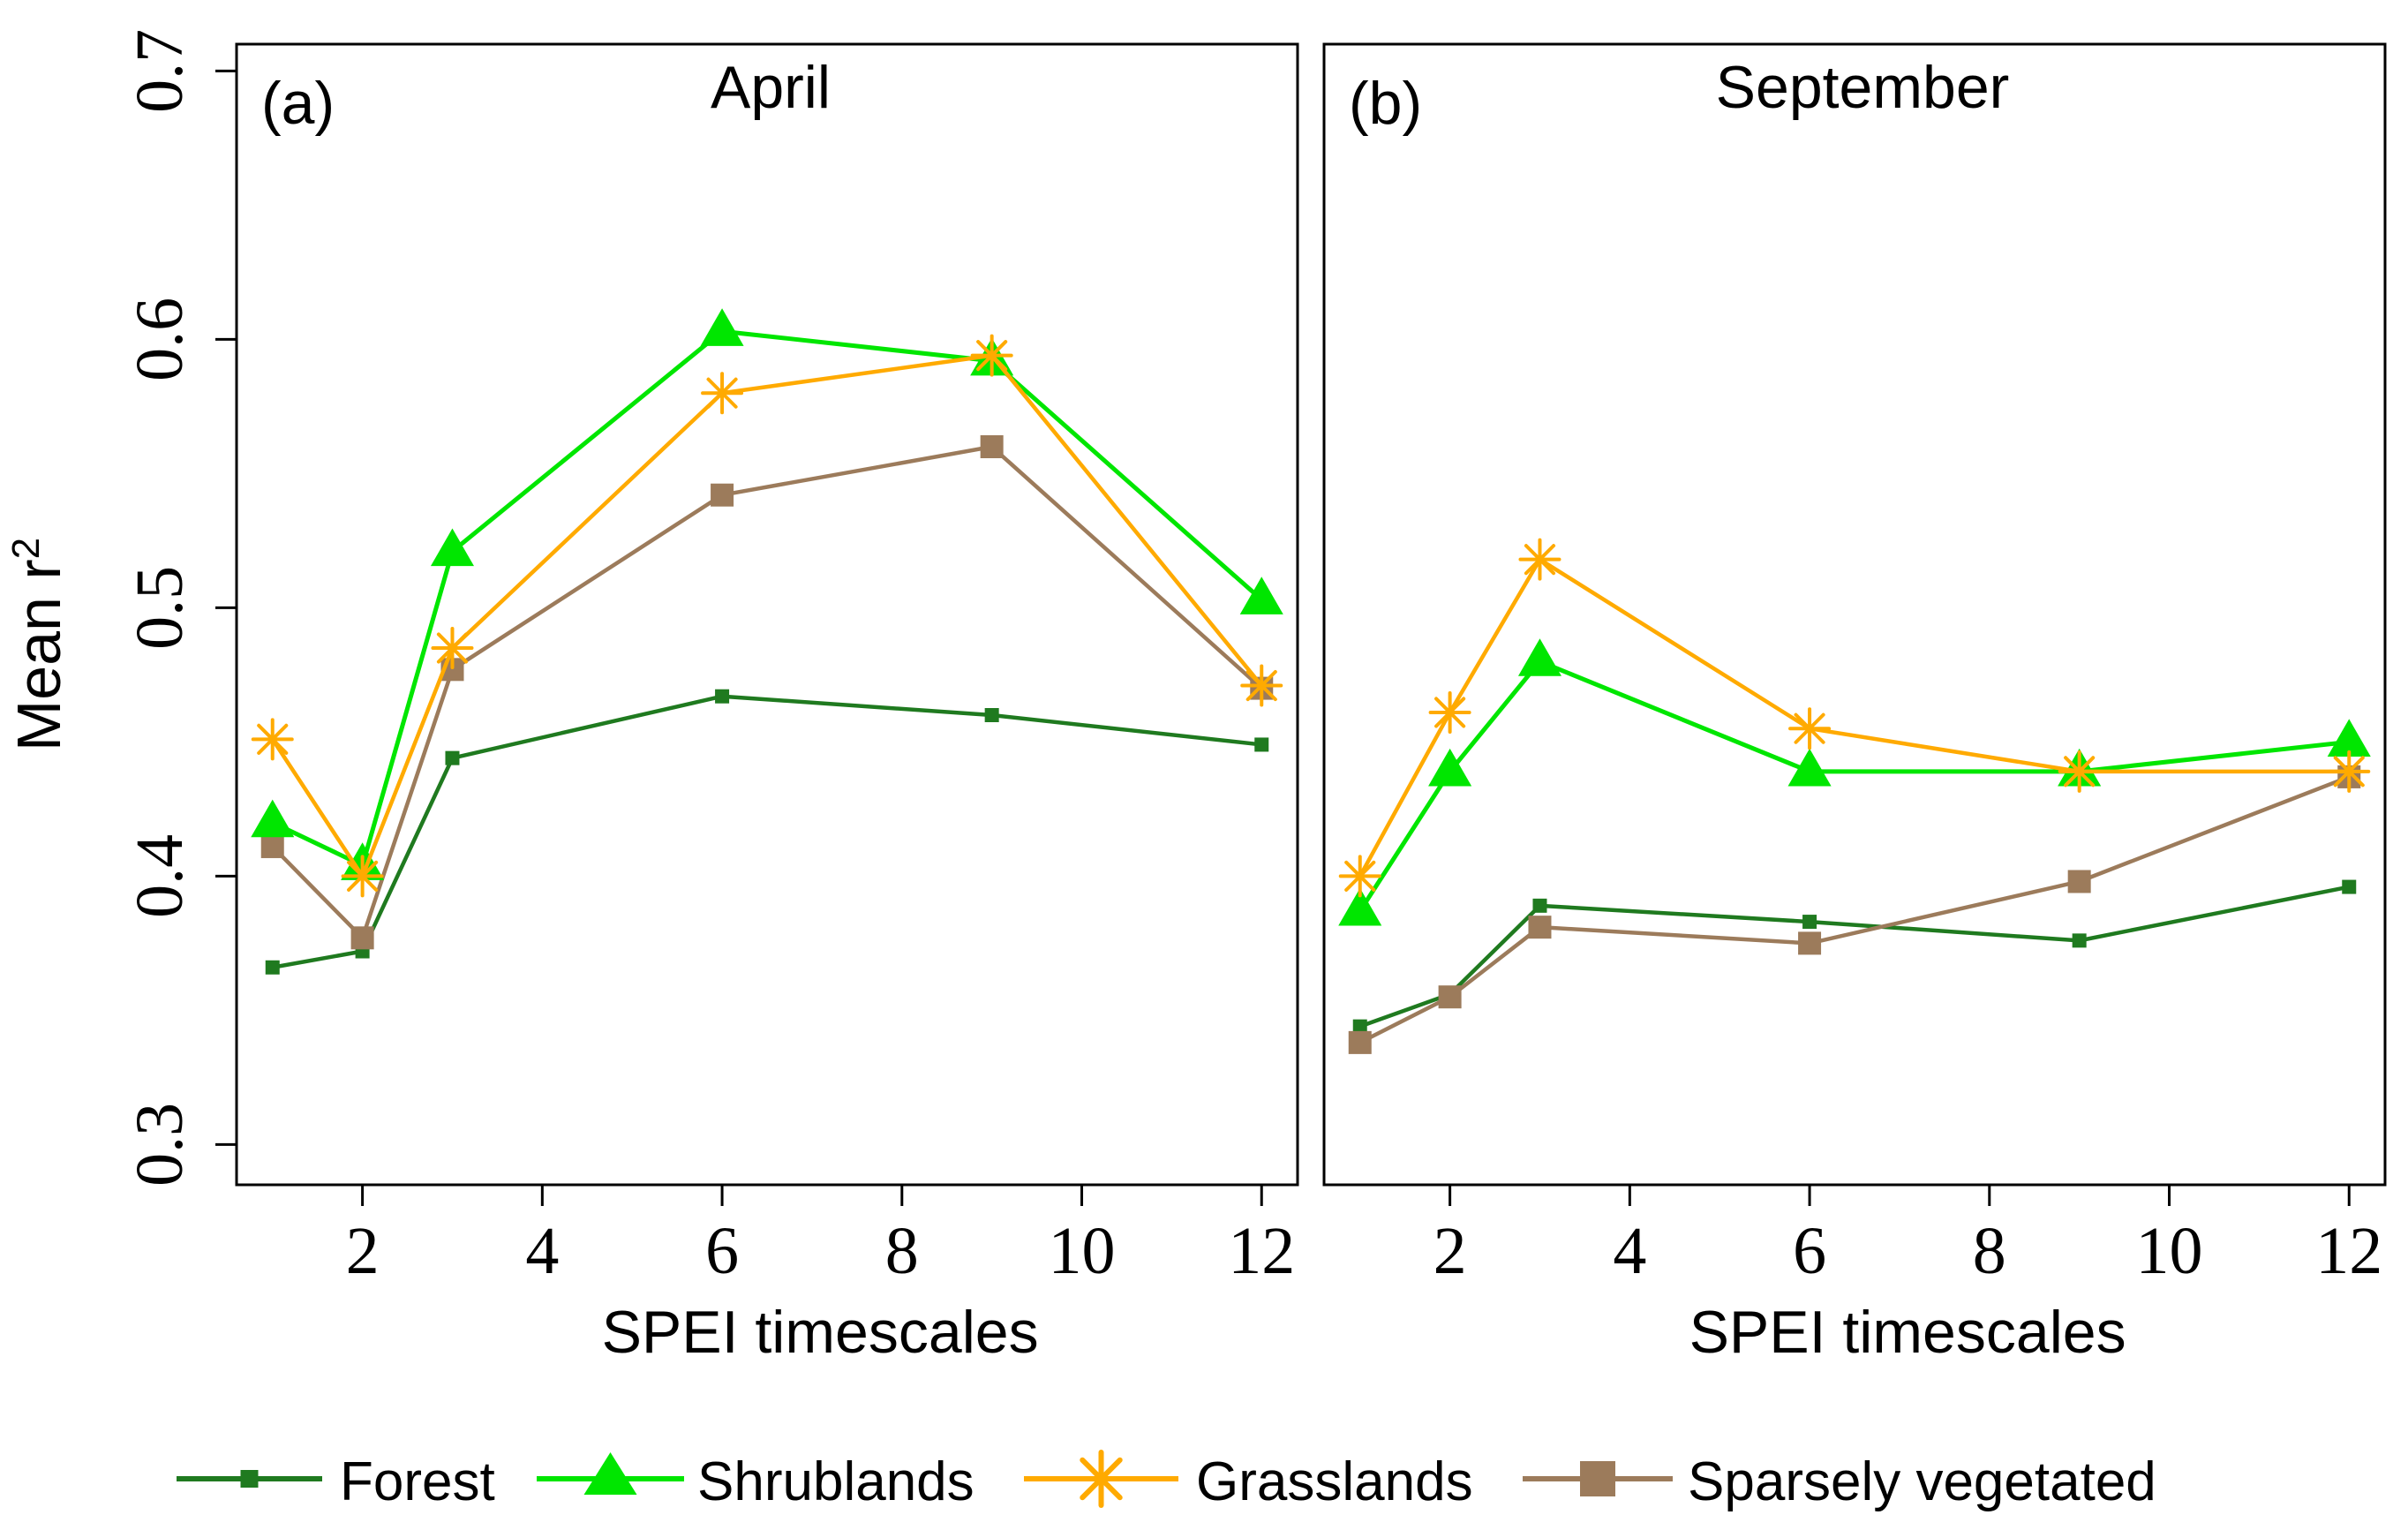  What do you see at coordinates (160, 876) in the screenshot?
I see `y-tick-label: 0.4` at bounding box center [160, 876].